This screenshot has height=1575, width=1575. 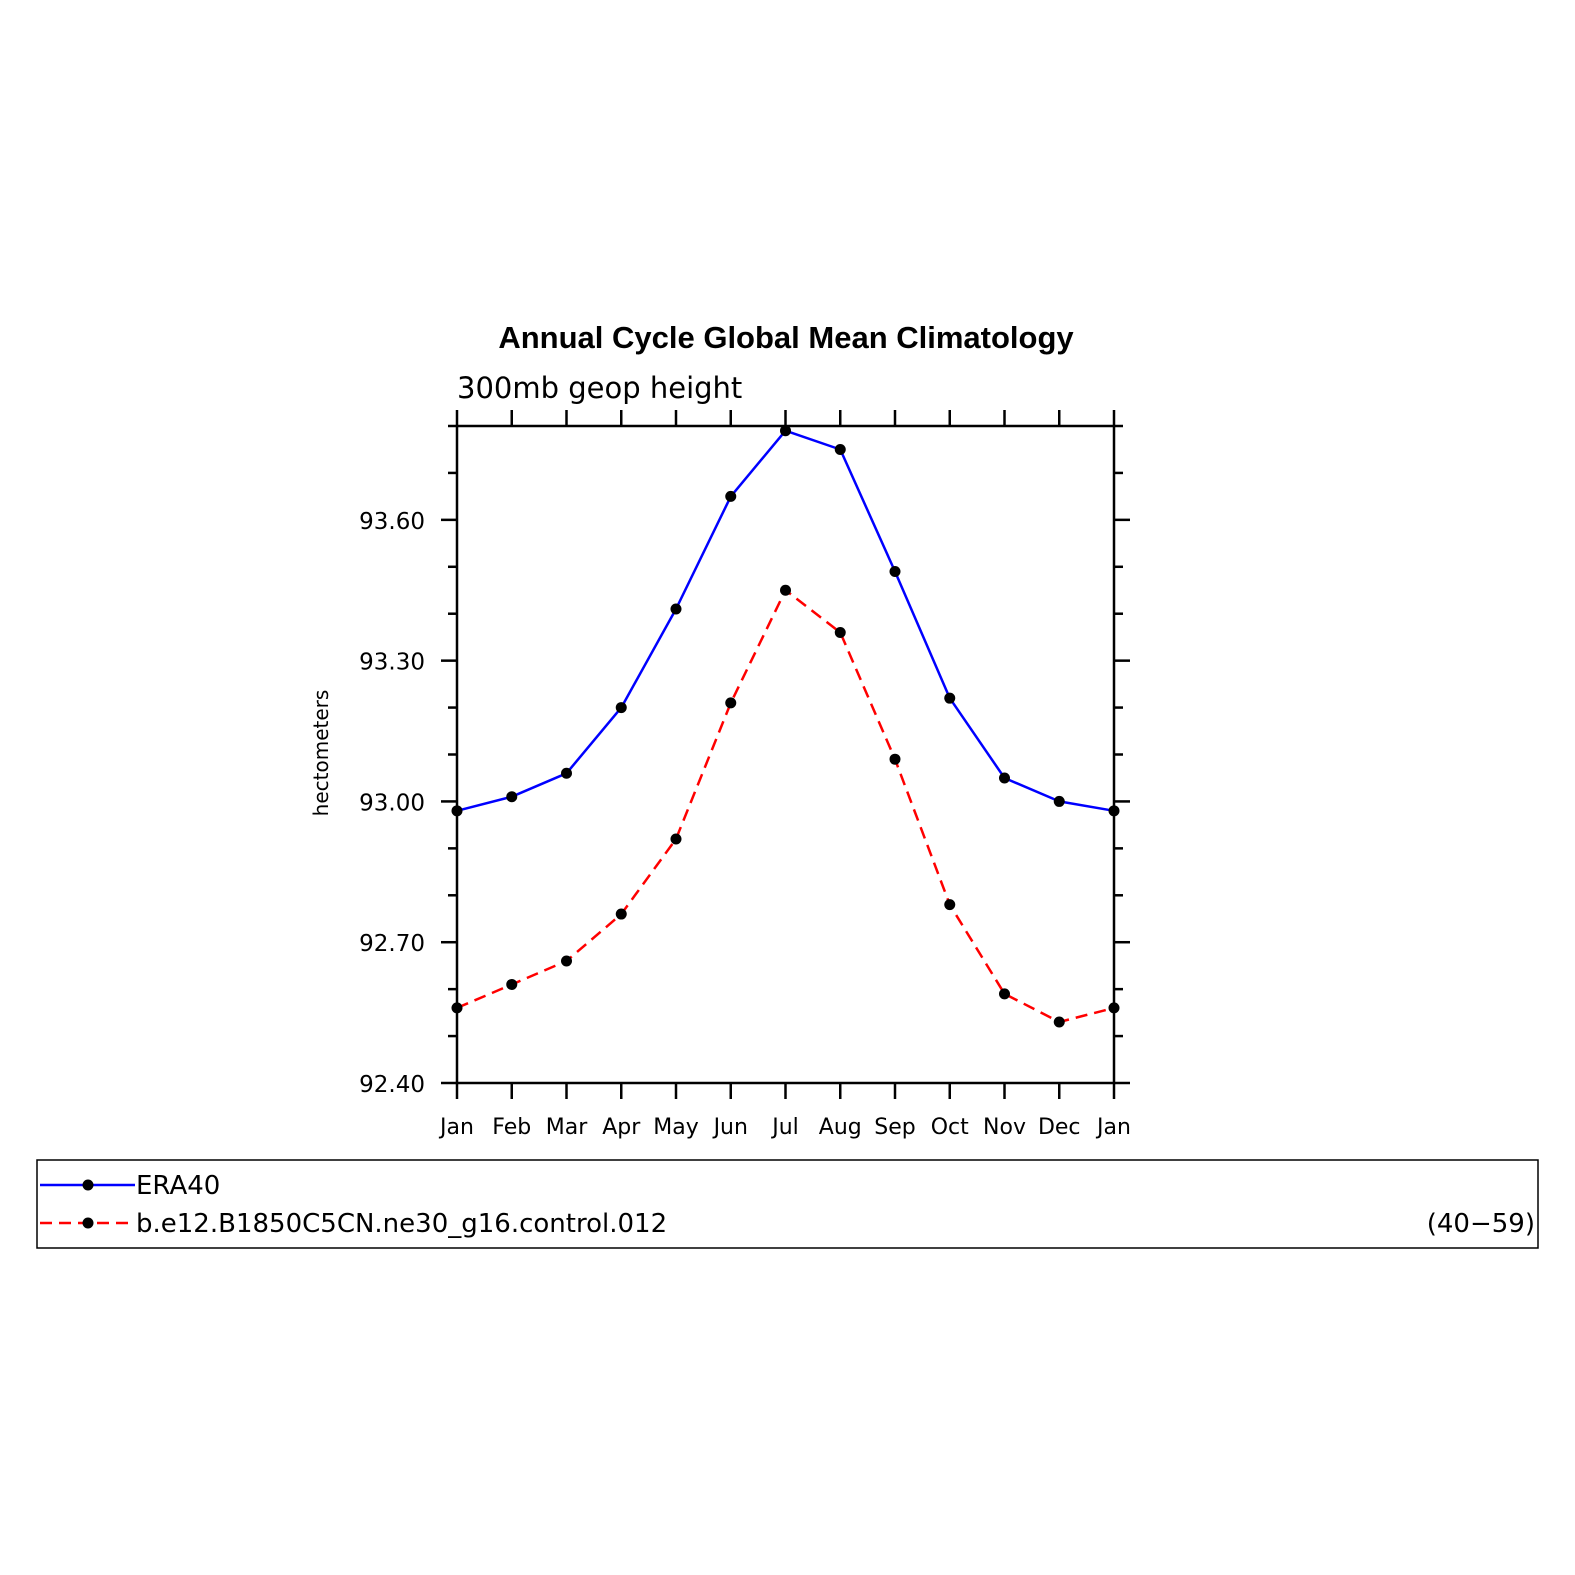 What do you see at coordinates (894, 1127) in the screenshot?
I see `x-tick-label: Sep` at bounding box center [894, 1127].